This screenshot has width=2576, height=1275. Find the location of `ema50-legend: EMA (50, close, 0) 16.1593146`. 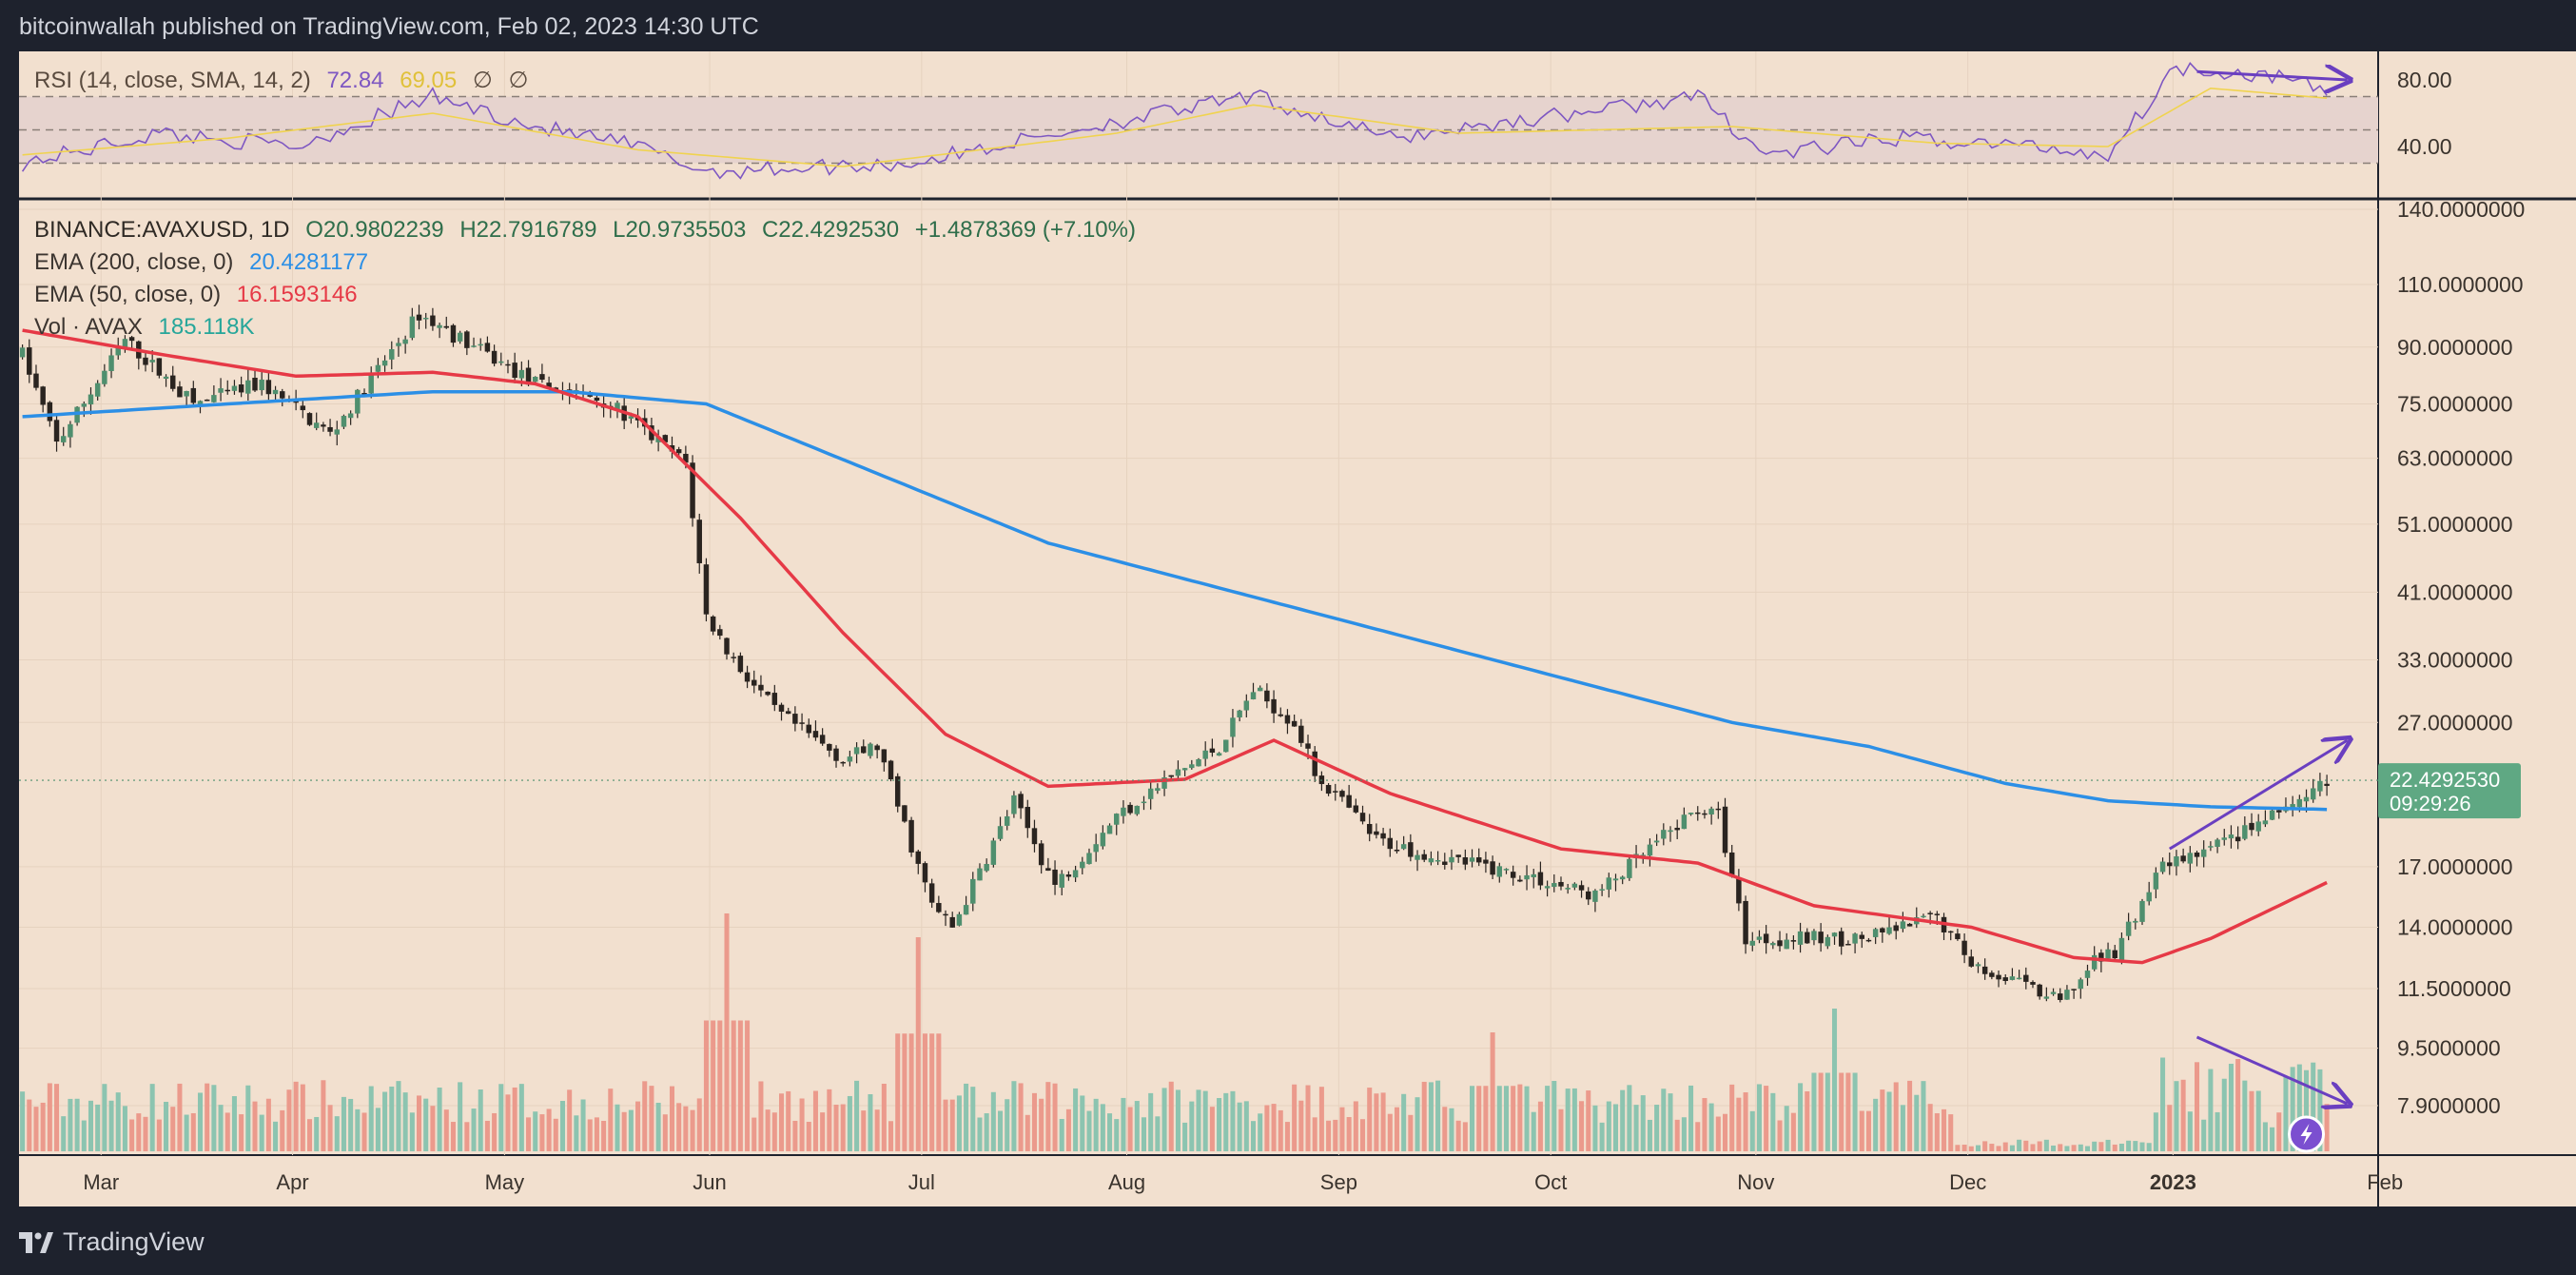

ema50-legend: EMA (50, close, 0) 16.1593146 is located at coordinates (201, 295).